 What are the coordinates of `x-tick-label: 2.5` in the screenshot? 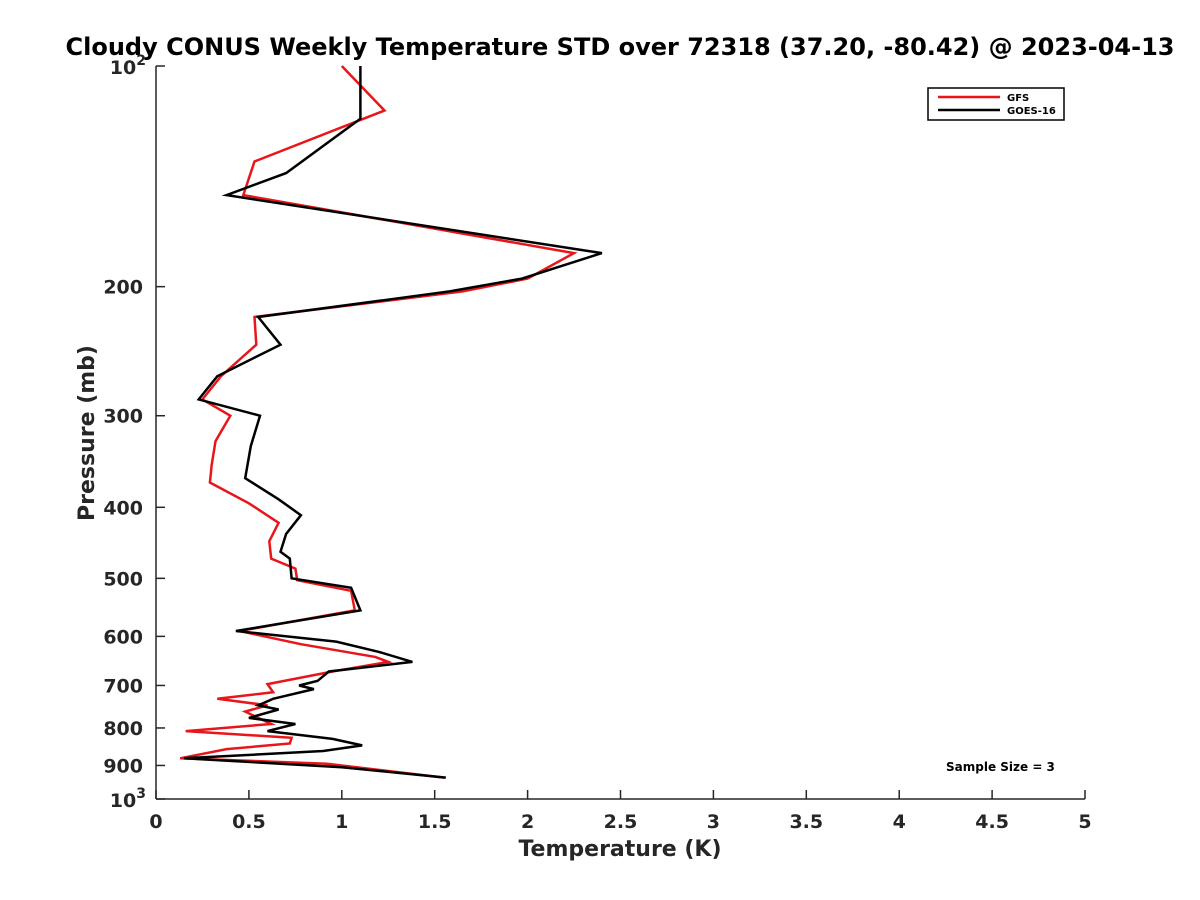 It's located at (621, 822).